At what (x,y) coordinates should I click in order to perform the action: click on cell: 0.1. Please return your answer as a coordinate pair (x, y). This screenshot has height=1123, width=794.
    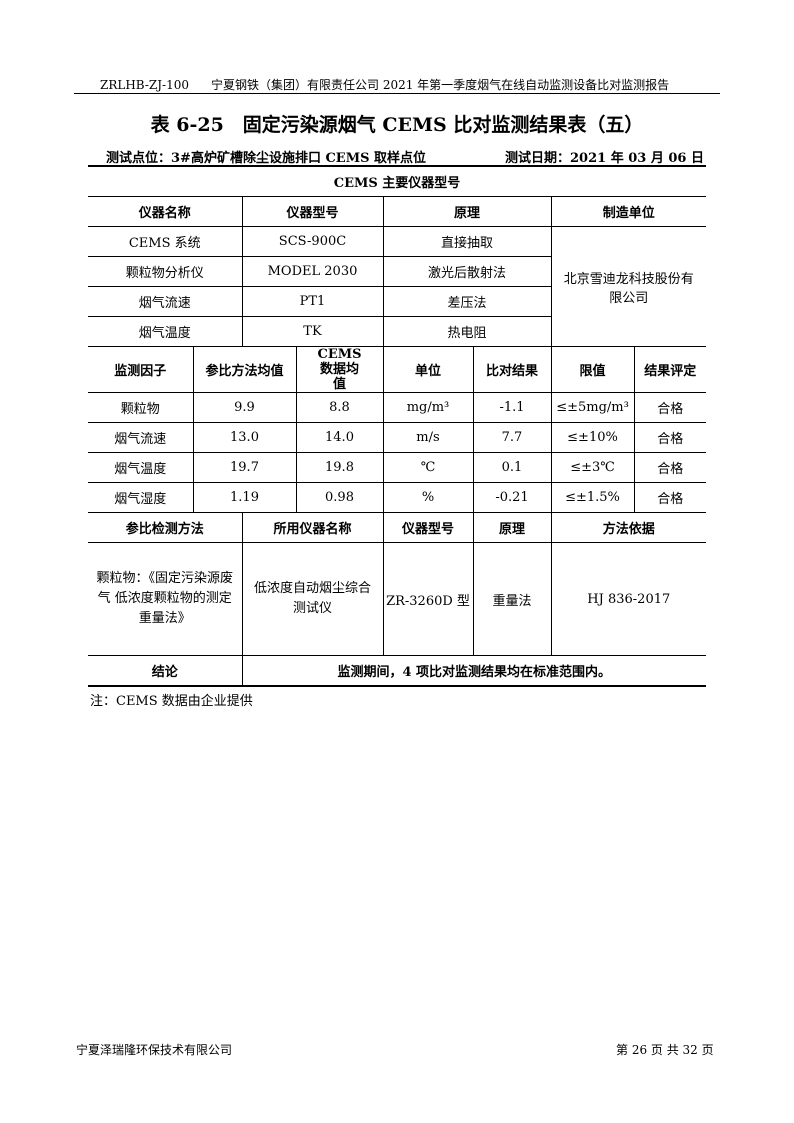
    Looking at the image, I should click on (512, 467).